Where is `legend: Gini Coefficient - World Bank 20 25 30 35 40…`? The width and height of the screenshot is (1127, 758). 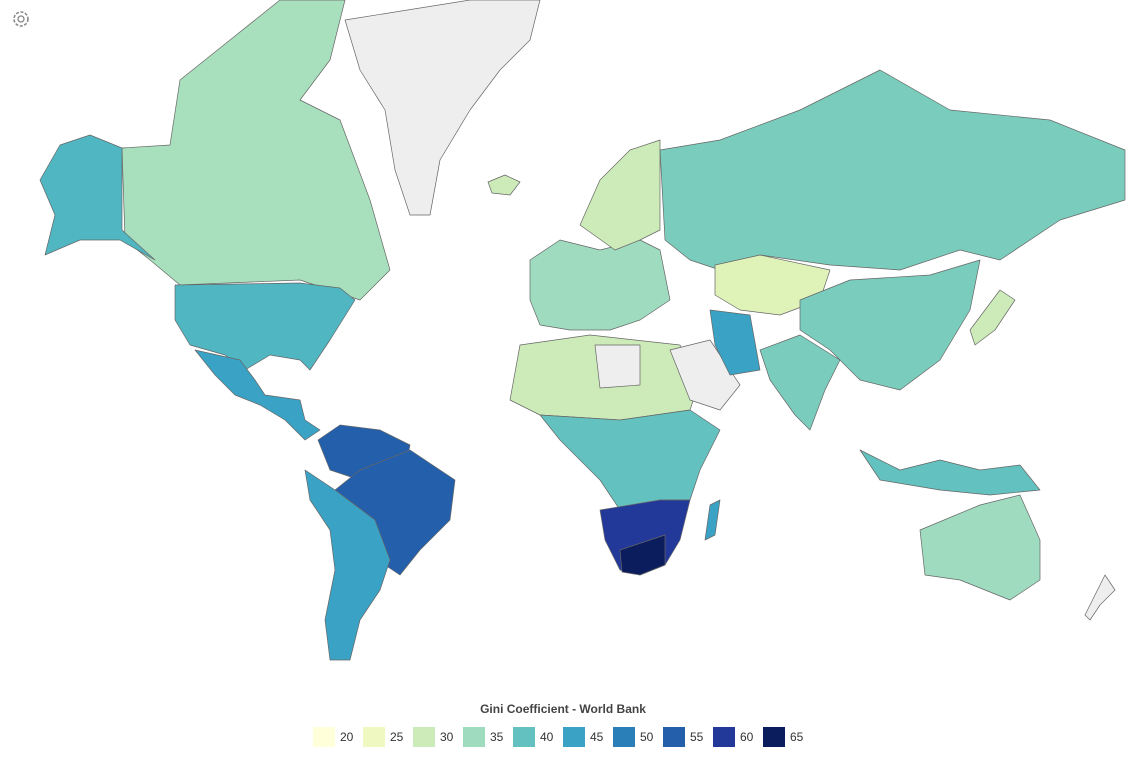 legend: Gini Coefficient - World Bank 20 25 30 35 40… is located at coordinates (558, 724).